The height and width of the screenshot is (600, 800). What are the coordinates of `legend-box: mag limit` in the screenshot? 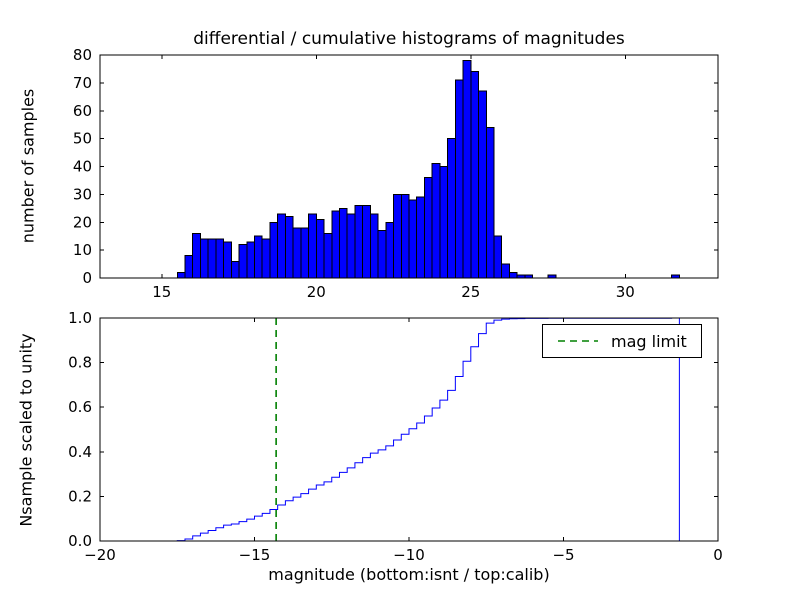 It's located at (622, 341).